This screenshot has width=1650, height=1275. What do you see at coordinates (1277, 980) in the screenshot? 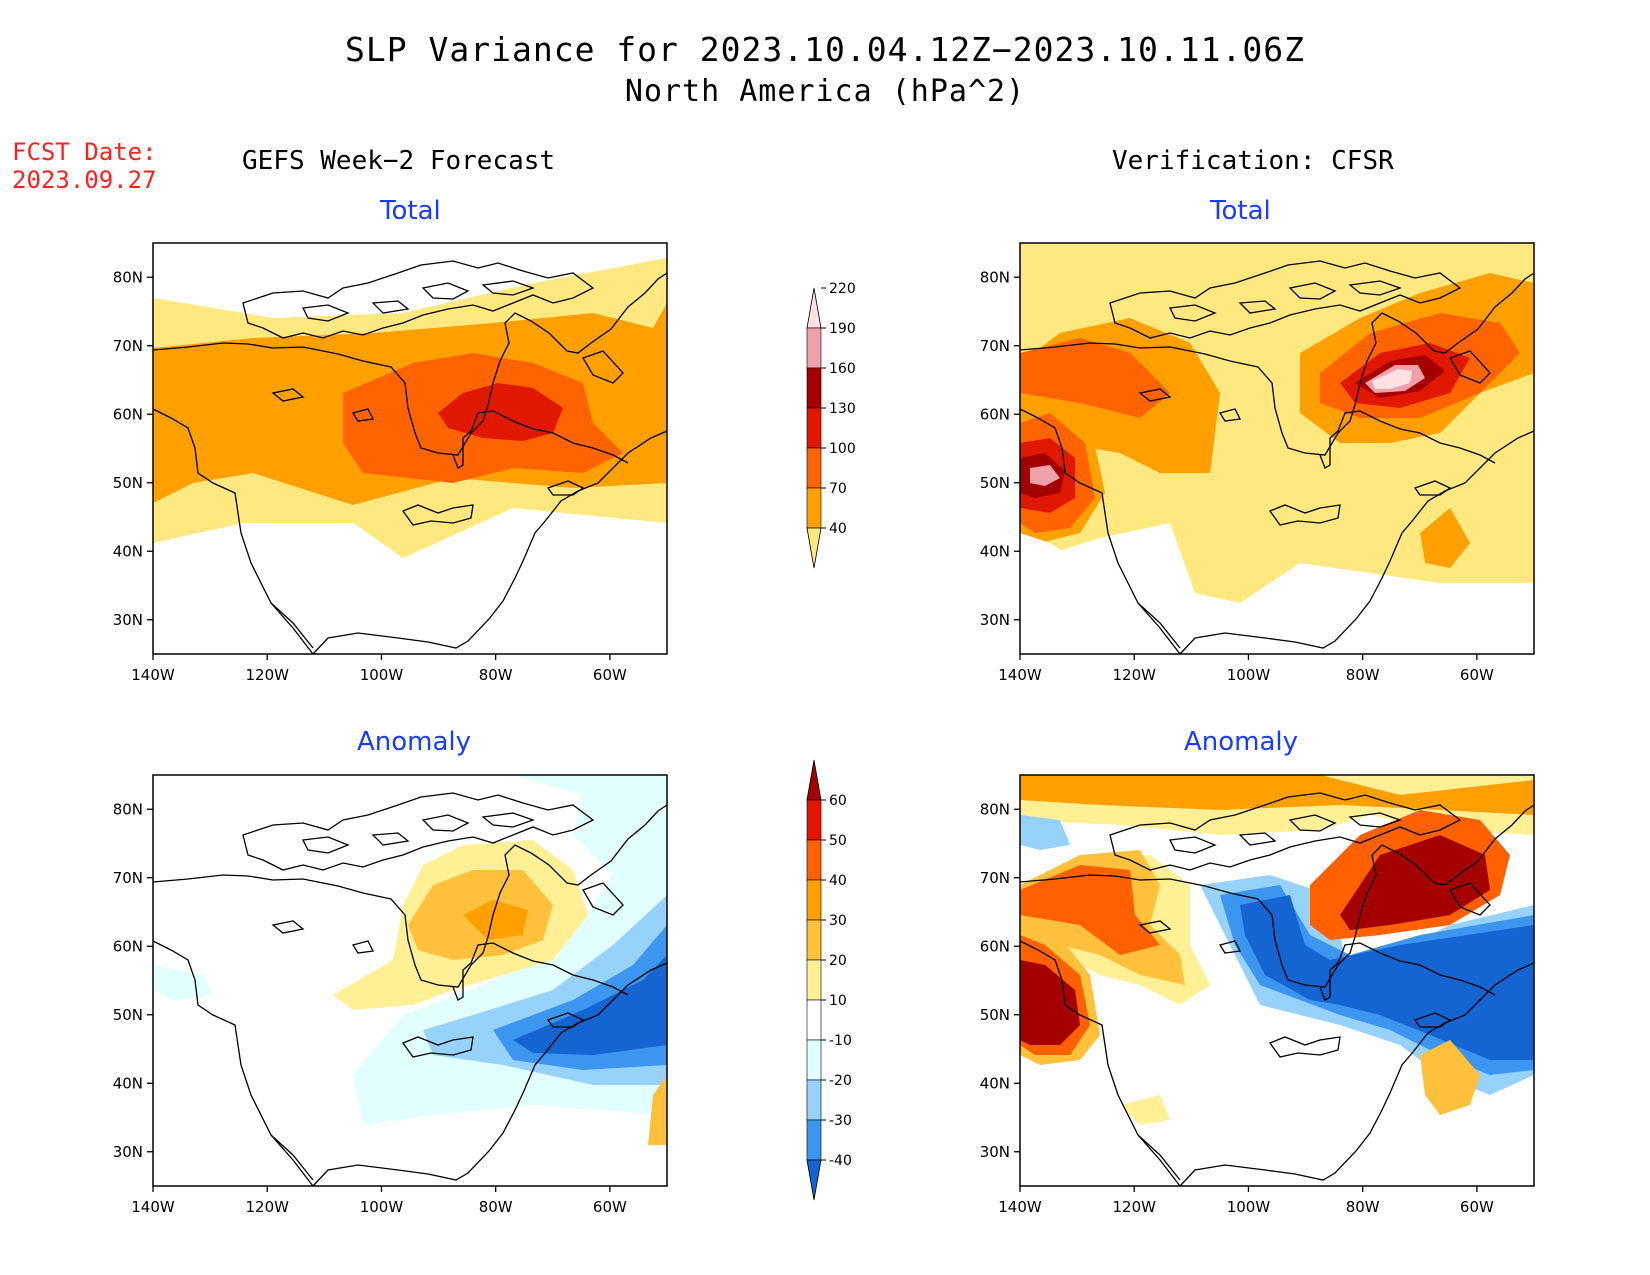
I see `map-verif-anomaly` at bounding box center [1277, 980].